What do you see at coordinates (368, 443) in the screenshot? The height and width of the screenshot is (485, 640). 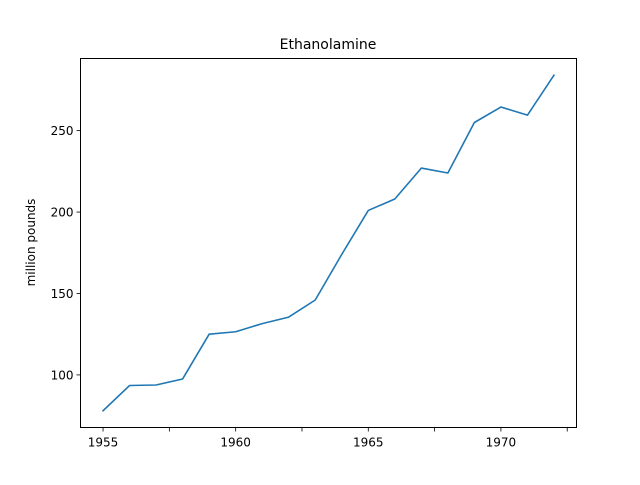 I see `x-tick-label: 1965` at bounding box center [368, 443].